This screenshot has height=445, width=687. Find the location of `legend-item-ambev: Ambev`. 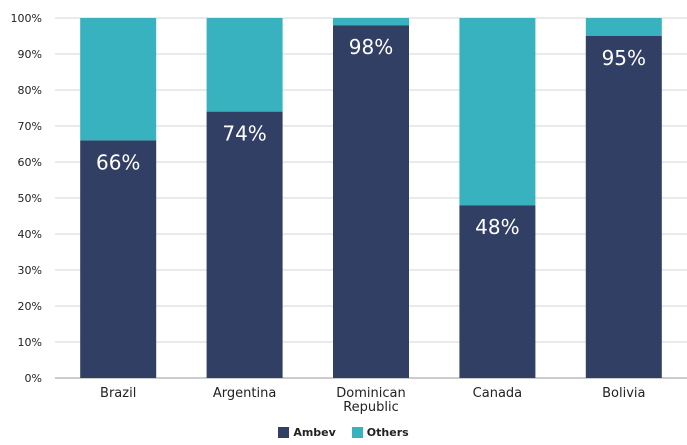

legend-item-ambev: Ambev is located at coordinates (307, 432).